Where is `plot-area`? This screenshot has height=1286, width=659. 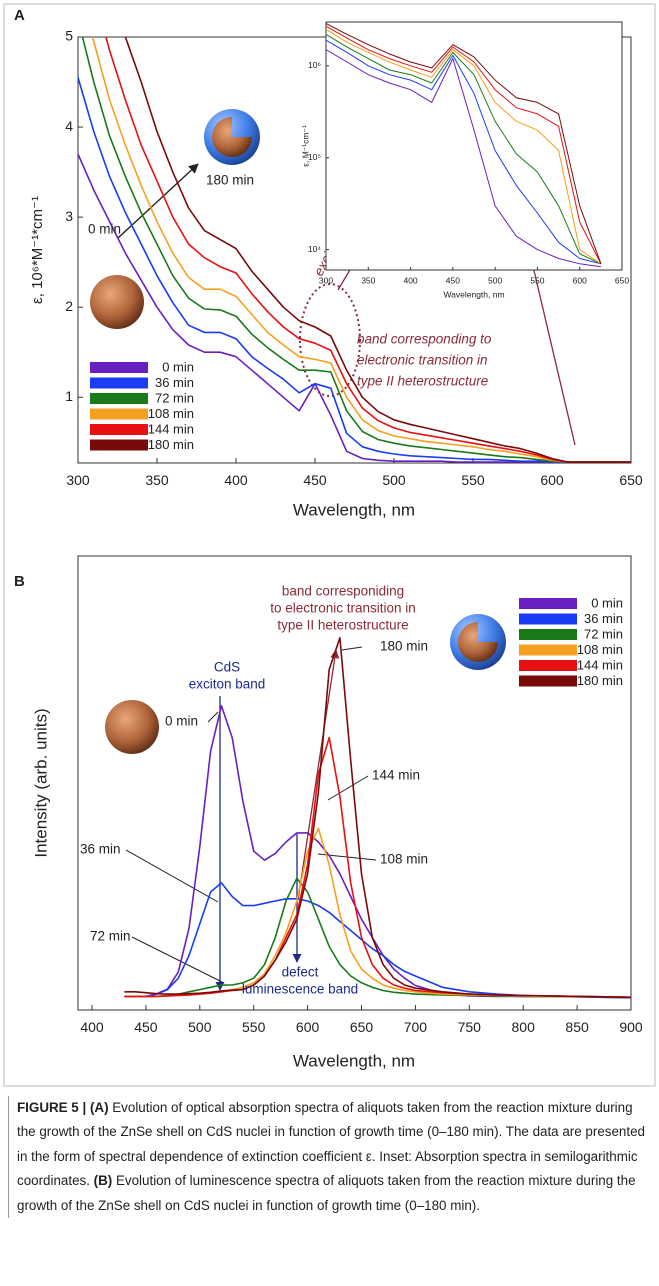
plot-area is located at coordinates (464, 145).